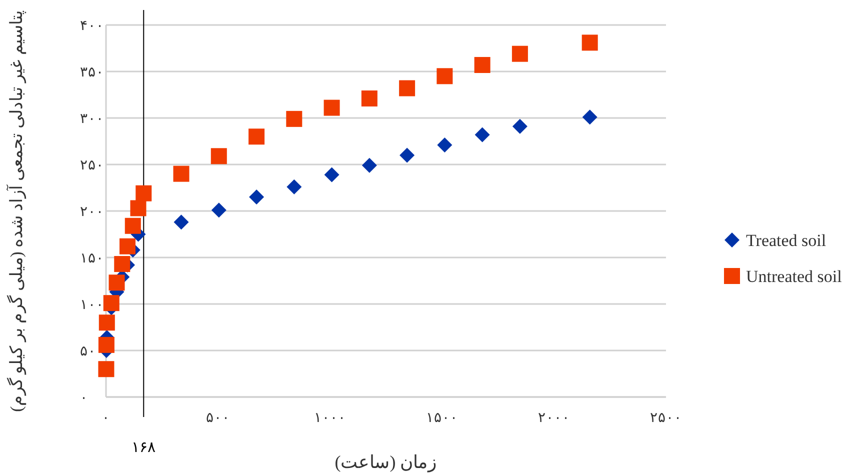  I want to click on y-tick-label: ۰, so click(84, 398).